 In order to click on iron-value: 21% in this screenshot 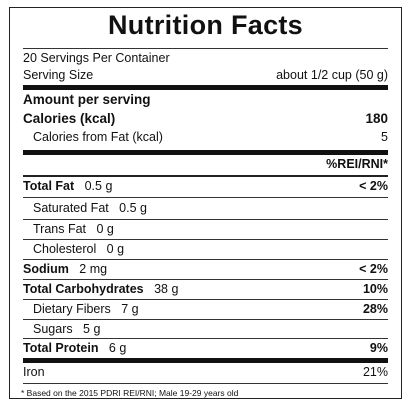, I will do `click(375, 372)`.